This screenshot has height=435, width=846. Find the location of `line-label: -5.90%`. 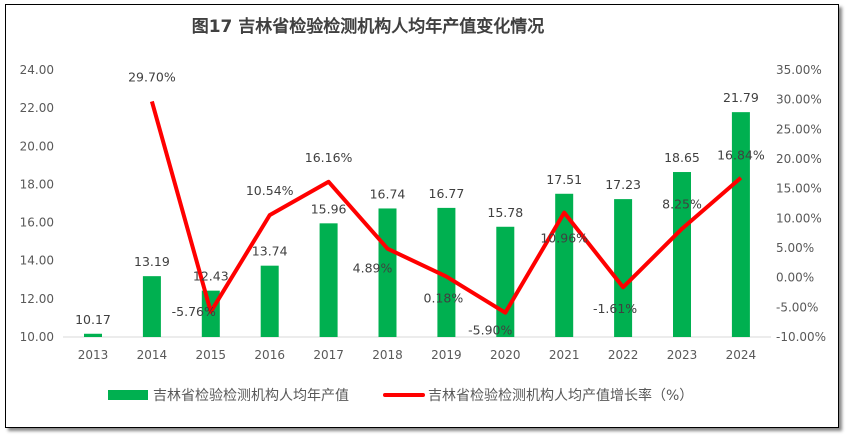

line-label: -5.90% is located at coordinates (490, 330).